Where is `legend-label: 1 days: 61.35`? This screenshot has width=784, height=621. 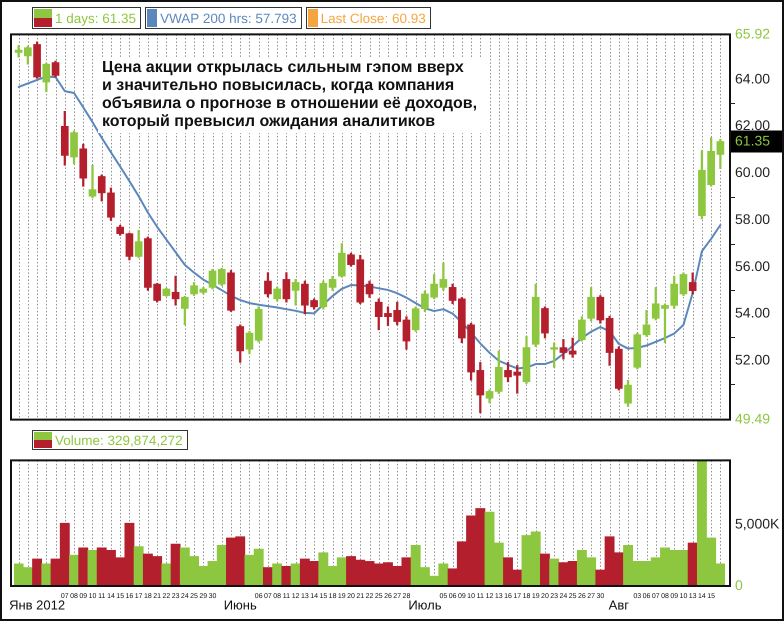 legend-label: 1 days: 61.35 is located at coordinates (96, 18).